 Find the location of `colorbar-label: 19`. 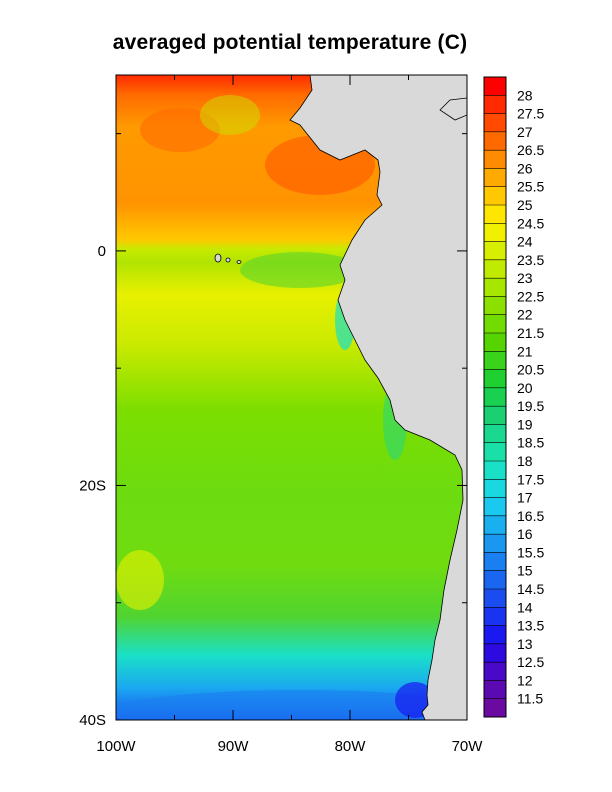

colorbar-label: 19 is located at coordinates (525, 424).